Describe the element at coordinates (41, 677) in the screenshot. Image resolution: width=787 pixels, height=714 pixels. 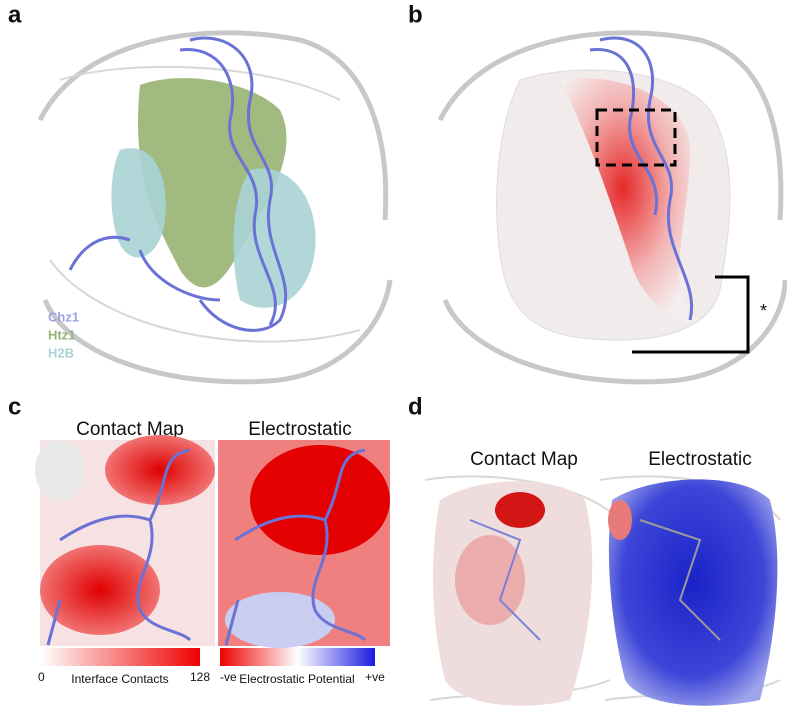
I see `colorbar-min: 0` at that location.